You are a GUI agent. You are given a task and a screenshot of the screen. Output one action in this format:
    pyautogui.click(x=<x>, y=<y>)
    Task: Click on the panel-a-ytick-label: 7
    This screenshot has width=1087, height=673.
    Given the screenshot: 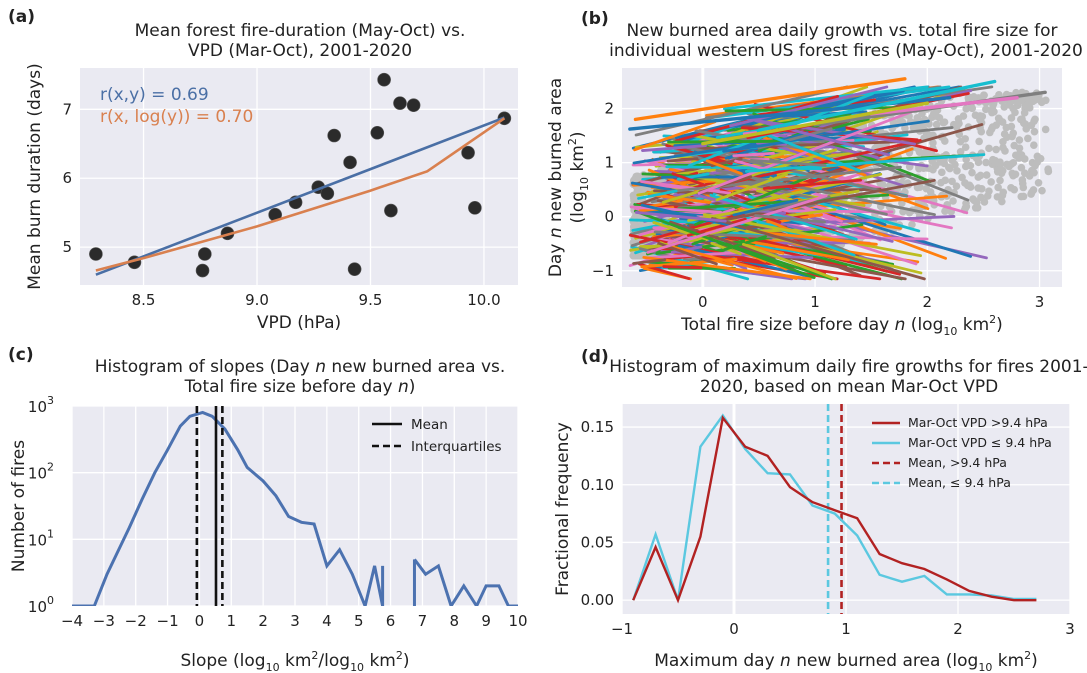 What is the action you would take?
    pyautogui.click(x=67, y=109)
    